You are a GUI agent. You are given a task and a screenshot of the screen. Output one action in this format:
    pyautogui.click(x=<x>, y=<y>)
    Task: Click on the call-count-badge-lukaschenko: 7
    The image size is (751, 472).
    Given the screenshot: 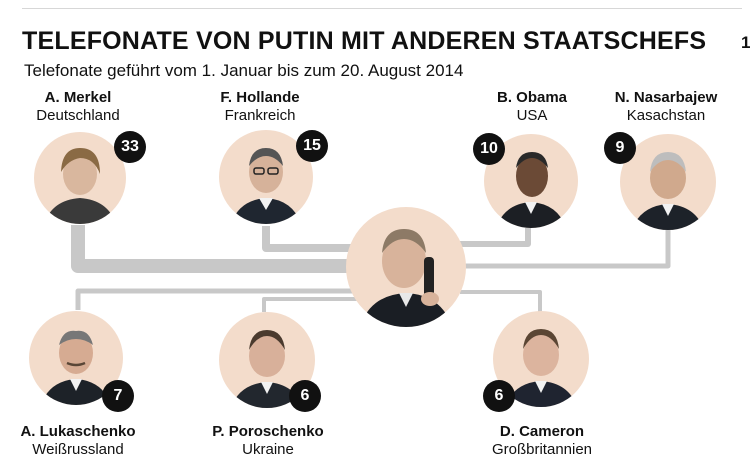 What is the action you would take?
    pyautogui.click(x=118, y=396)
    